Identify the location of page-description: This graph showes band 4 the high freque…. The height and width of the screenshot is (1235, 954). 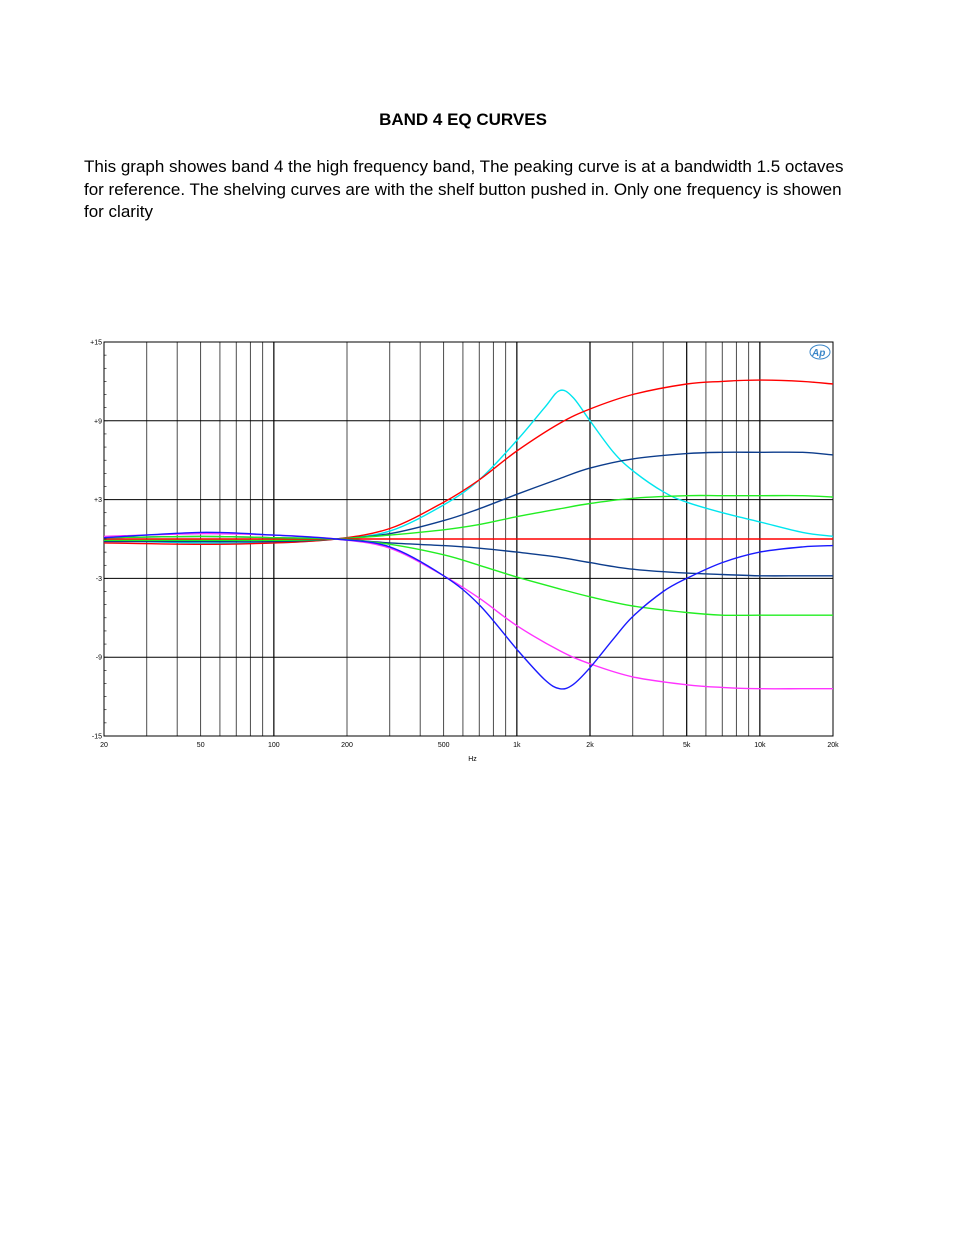
(464, 189).